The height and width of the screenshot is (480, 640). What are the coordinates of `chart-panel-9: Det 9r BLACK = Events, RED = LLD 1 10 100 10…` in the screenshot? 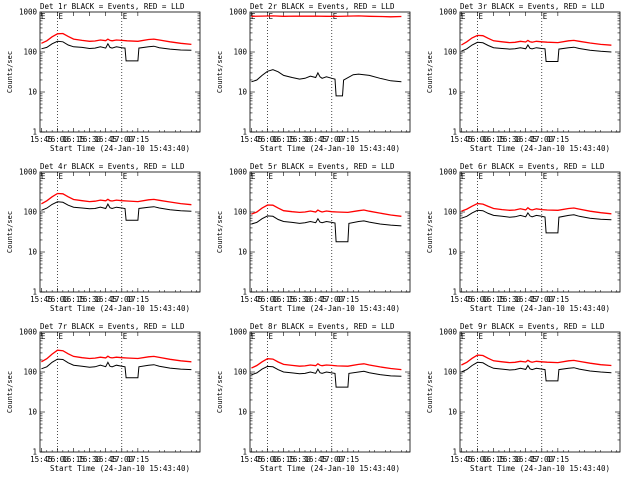 It's located at (523, 397).